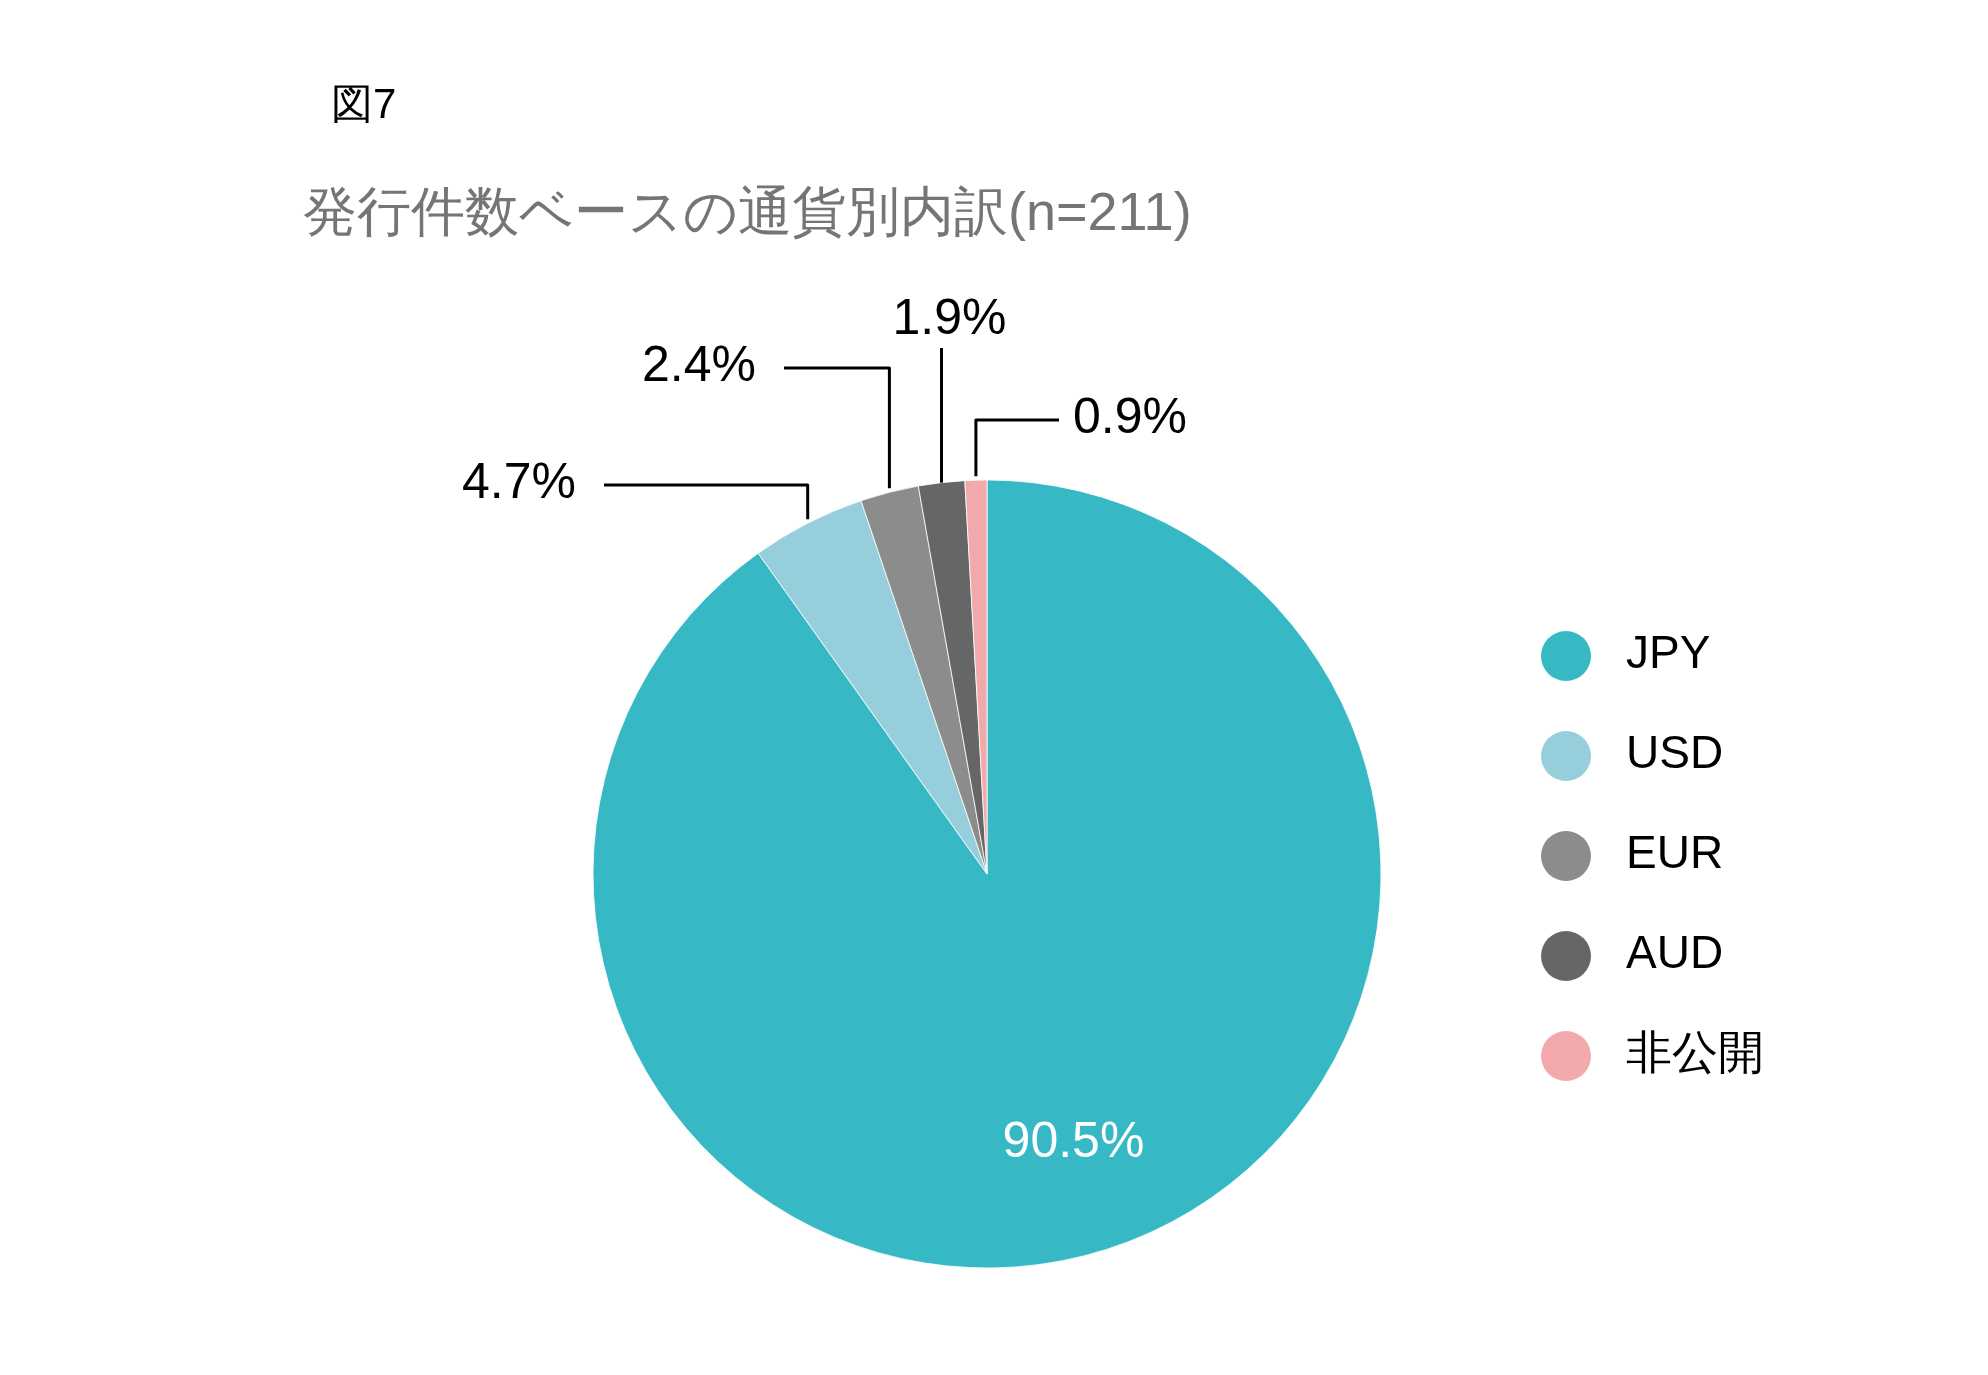 Image resolution: width=1988 pixels, height=1375 pixels. I want to click on data-label: 90.5%, so click(1073, 1140).